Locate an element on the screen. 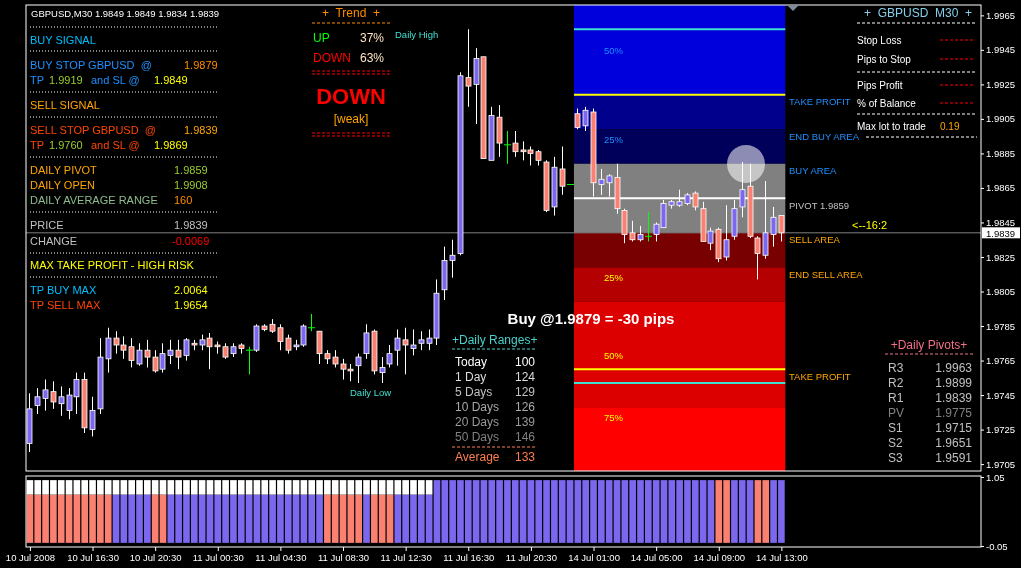 The width and height of the screenshot is (1021, 568). y-tick-label: 1.9905 is located at coordinates (1001, 119).